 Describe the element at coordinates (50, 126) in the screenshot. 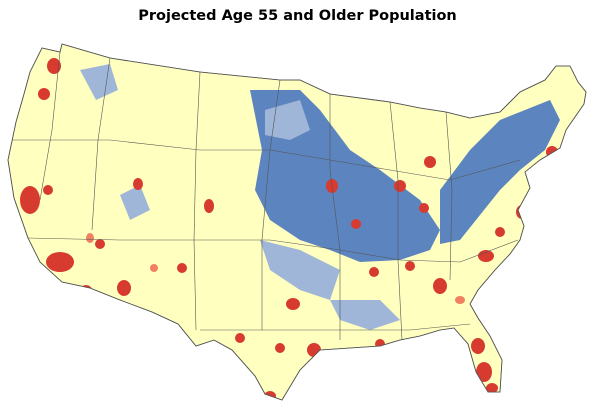

I see `boundary-west-coast-inner` at that location.